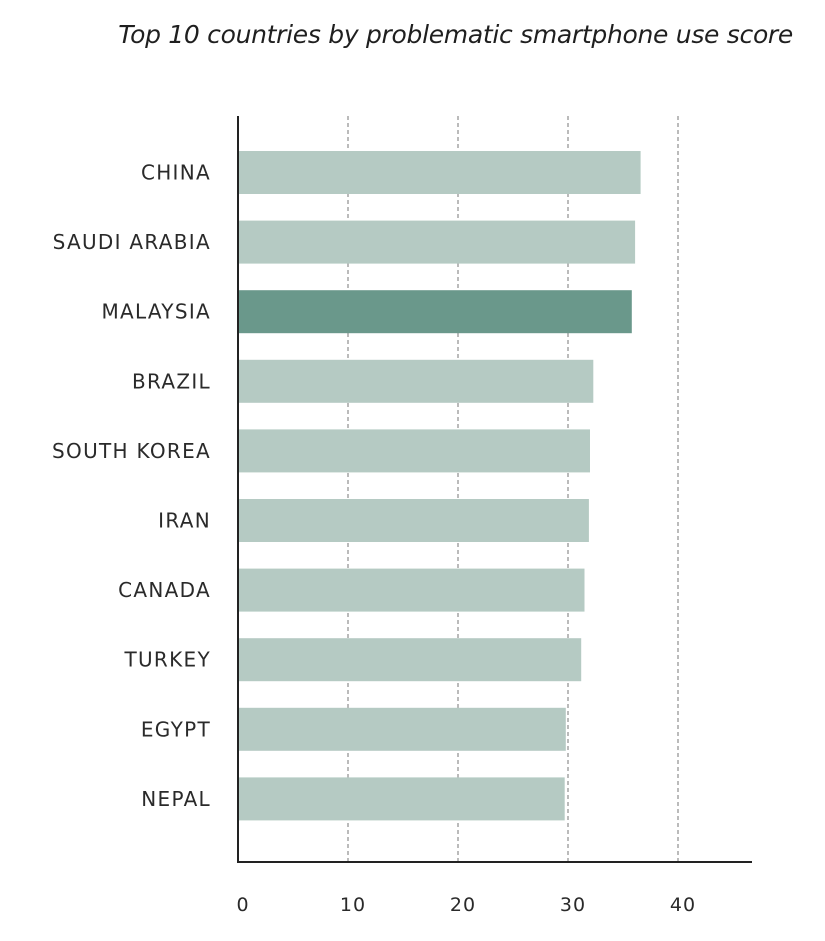  I want to click on bar-turkey, so click(410, 660).